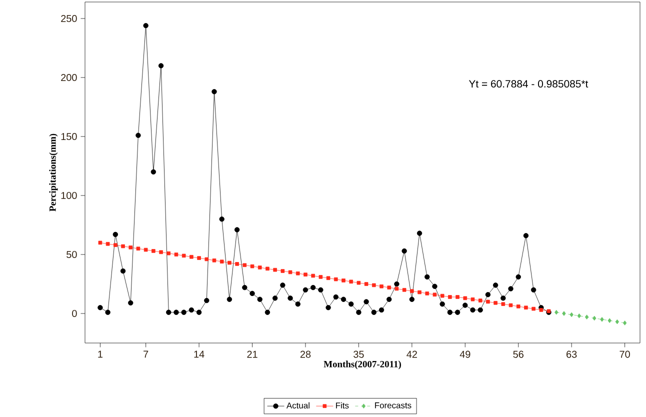 This screenshot has height=417, width=646. Describe the element at coordinates (305, 354) in the screenshot. I see `x-tick-label: 28` at that location.